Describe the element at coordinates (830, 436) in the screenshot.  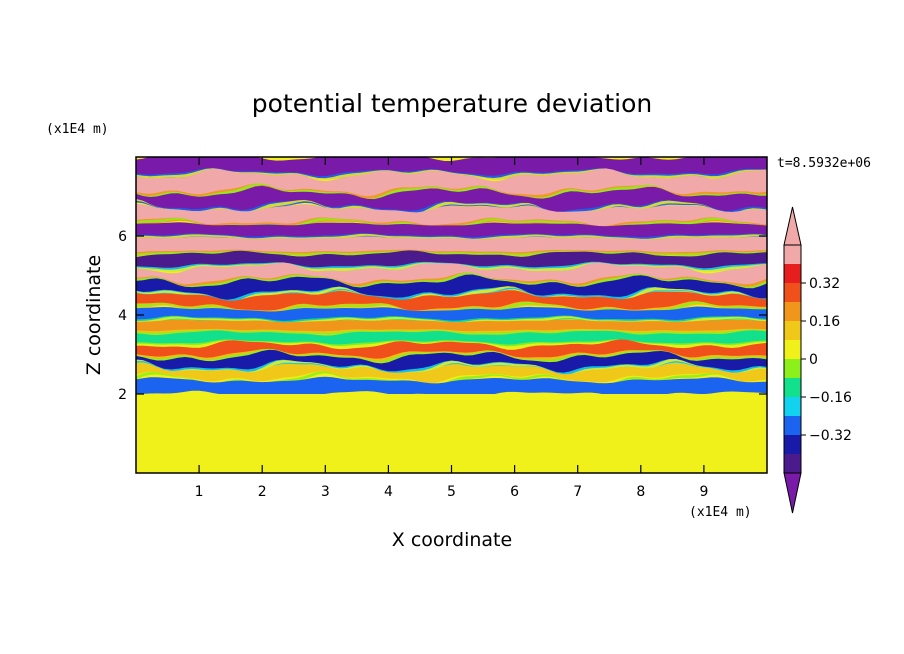
I see `colorbar-tick-label: −0.32` at that location.